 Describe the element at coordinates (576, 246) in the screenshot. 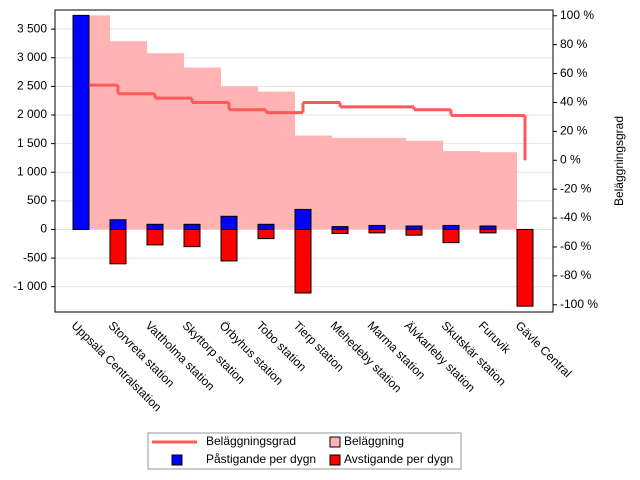

I see `y2-tick-label: -60 %` at that location.